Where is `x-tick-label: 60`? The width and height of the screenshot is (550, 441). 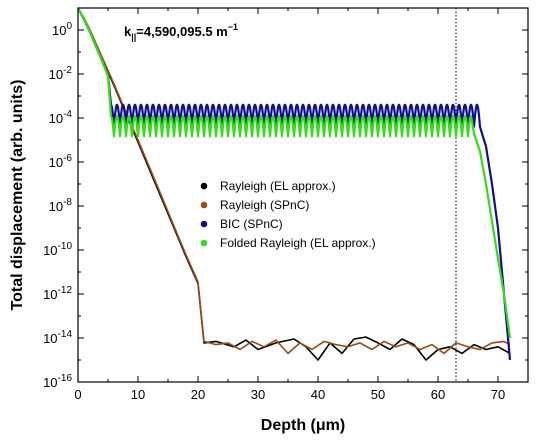
x-tick-label: 60 is located at coordinates (438, 394).